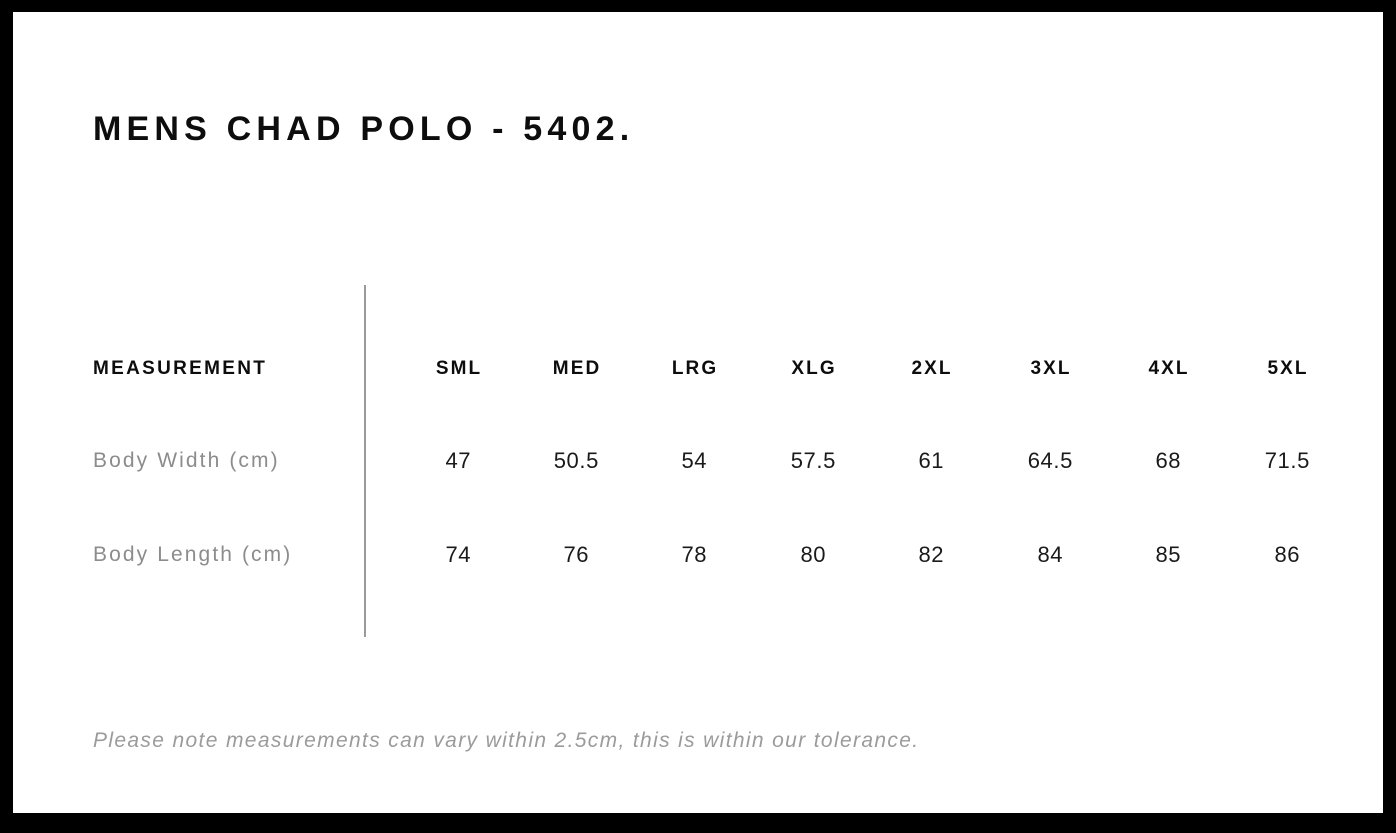 The height and width of the screenshot is (833, 1396). What do you see at coordinates (931, 554) in the screenshot?
I see `cell-body-length-2xl: 82` at bounding box center [931, 554].